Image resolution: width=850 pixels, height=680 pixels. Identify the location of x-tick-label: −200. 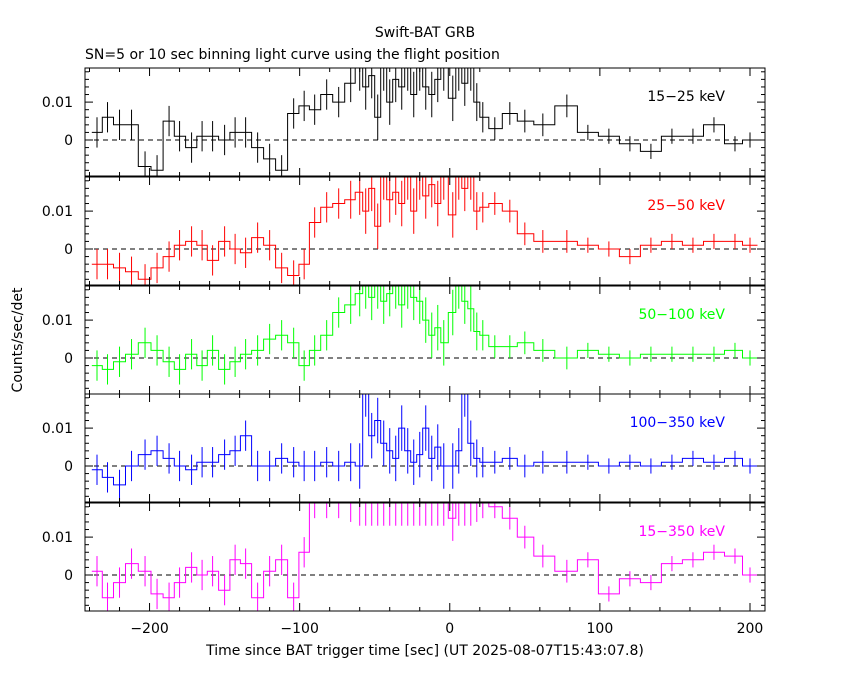
(149, 629).